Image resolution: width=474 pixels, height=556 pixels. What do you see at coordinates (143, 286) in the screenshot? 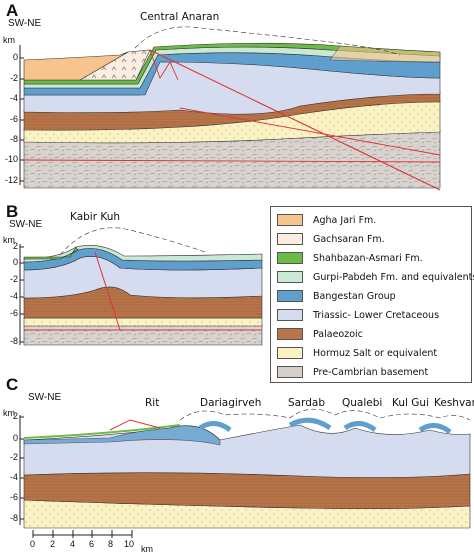
I see `section-b` at bounding box center [143, 286].